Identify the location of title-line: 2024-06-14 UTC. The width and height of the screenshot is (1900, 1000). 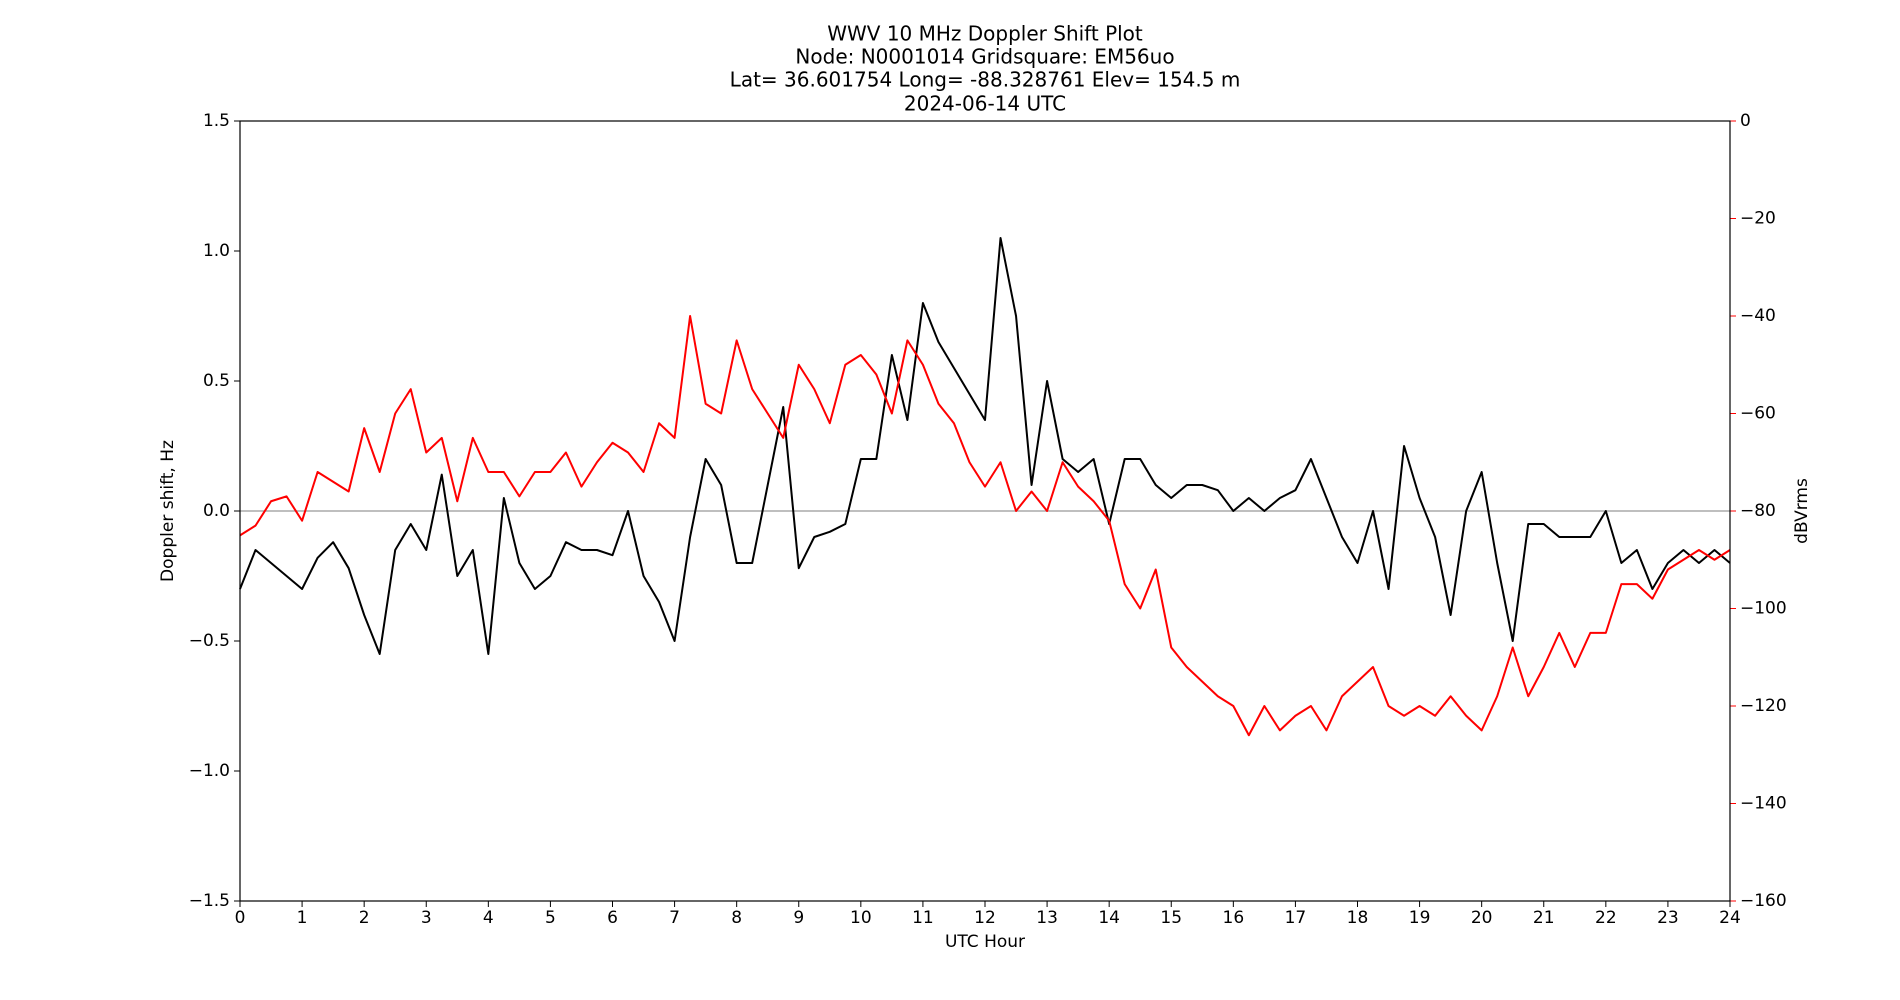
(985, 104).